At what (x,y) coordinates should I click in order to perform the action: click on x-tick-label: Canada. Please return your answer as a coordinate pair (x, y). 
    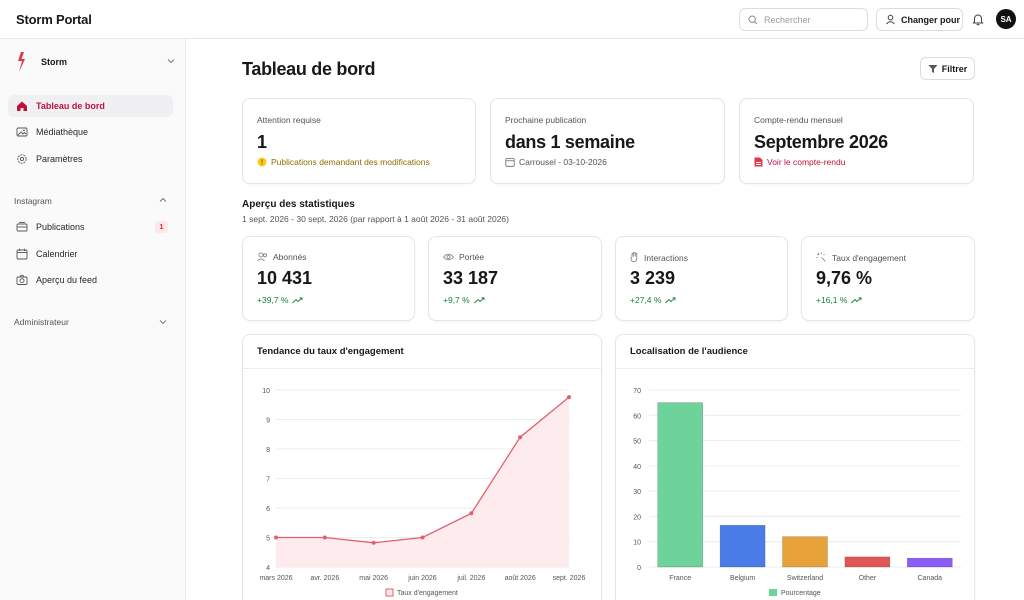
    Looking at the image, I should click on (930, 578).